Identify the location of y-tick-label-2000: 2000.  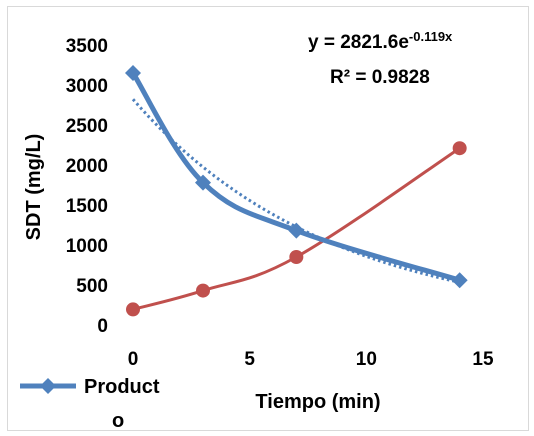
(87, 166).